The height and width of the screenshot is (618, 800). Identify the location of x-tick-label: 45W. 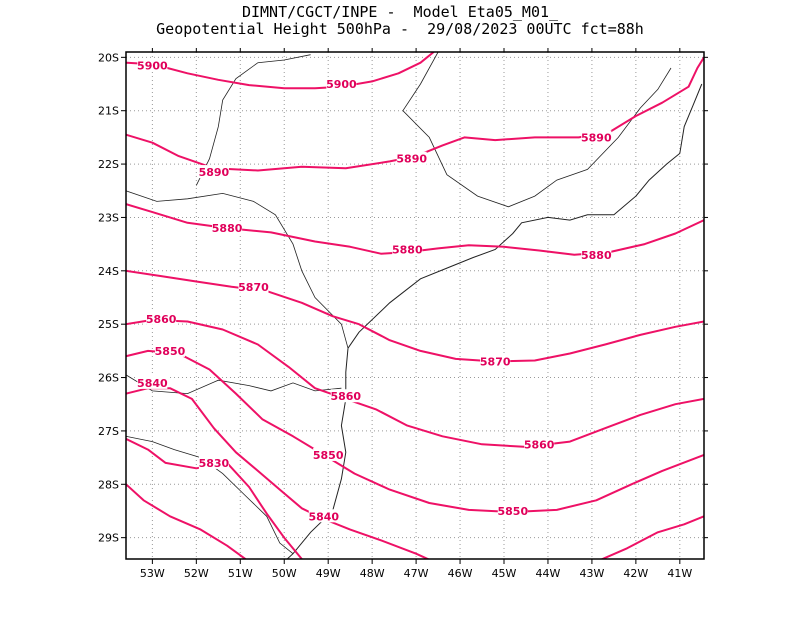
(504, 573).